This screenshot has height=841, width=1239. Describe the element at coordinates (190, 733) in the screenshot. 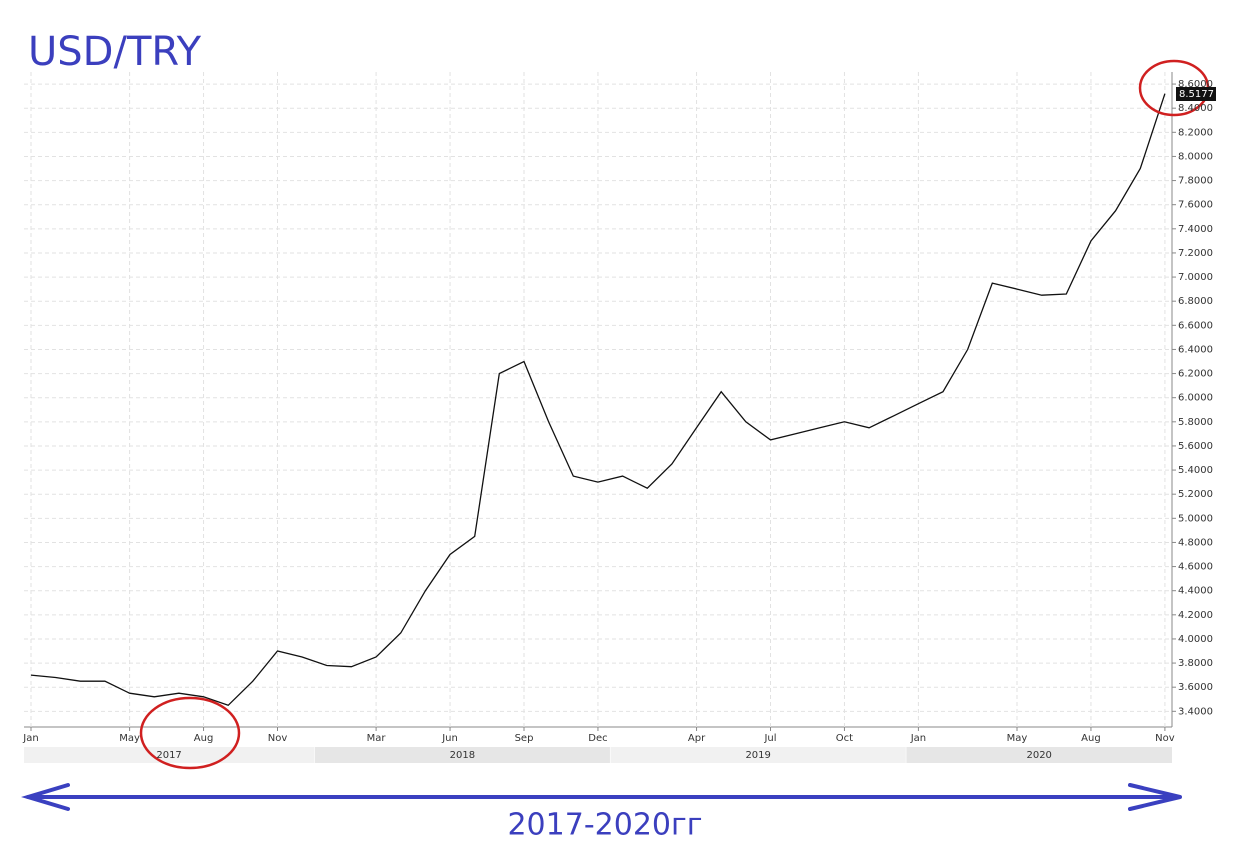

I see `highlight-circle` at that location.